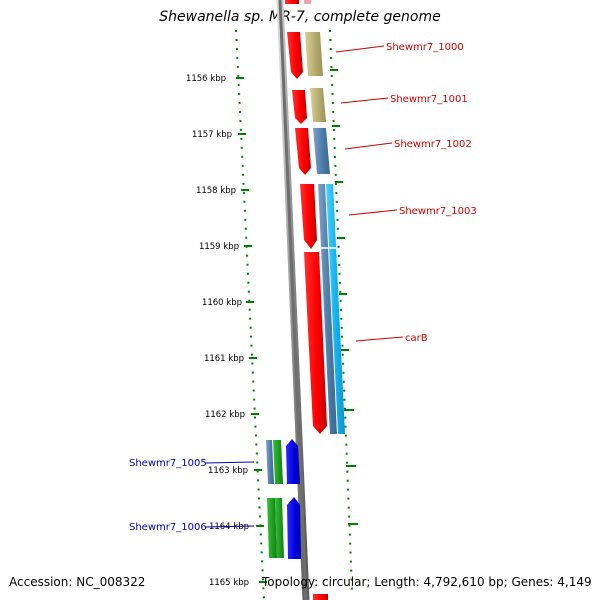 The height and width of the screenshot is (600, 600). Describe the element at coordinates (219, 247) in the screenshot. I see `ruler-label: 1159 kbp` at that location.